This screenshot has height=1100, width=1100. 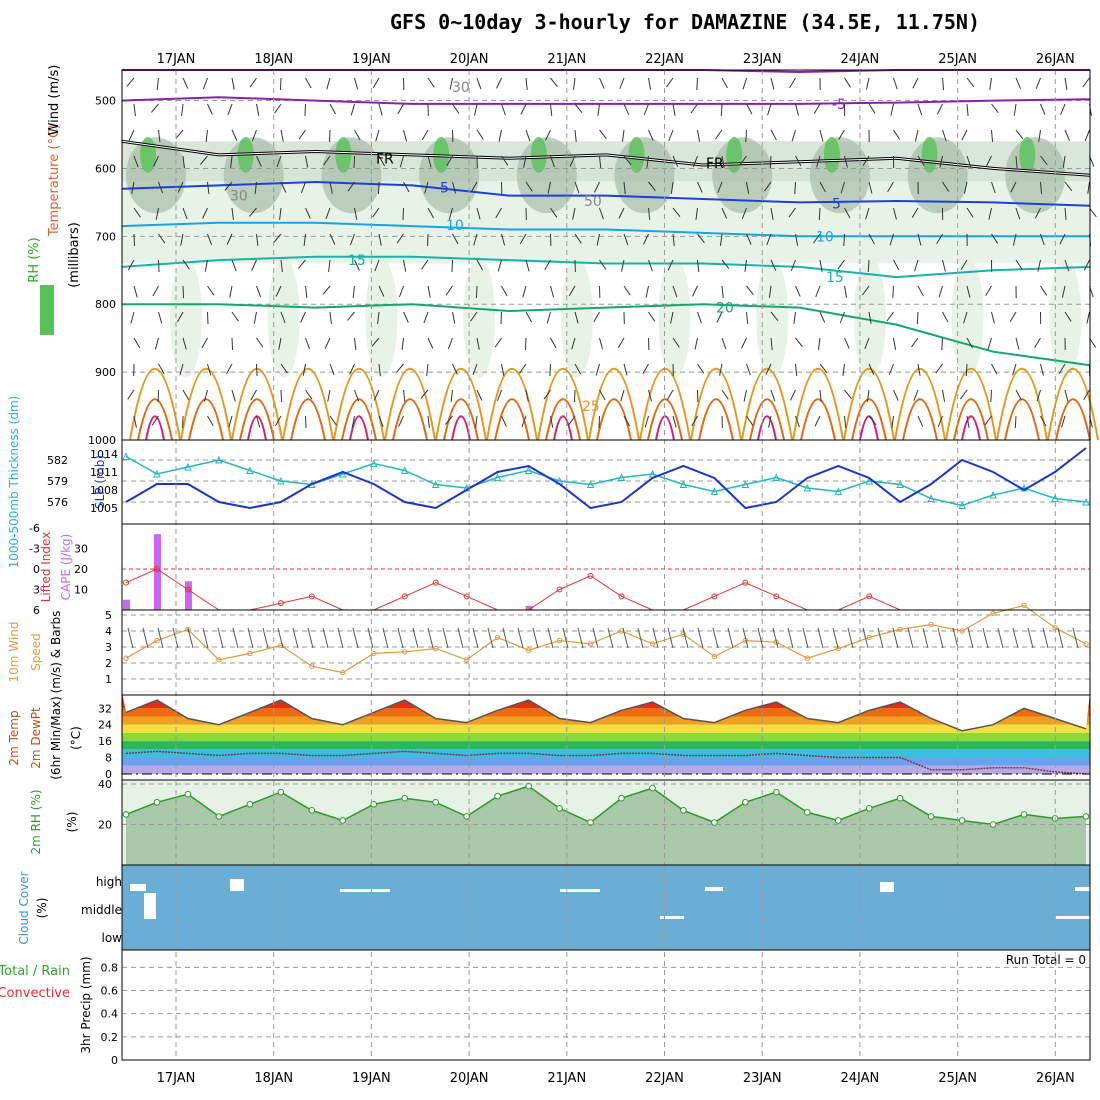 What do you see at coordinates (1055, 59) in the screenshot?
I see `date-label-top: 26JAN` at bounding box center [1055, 59].